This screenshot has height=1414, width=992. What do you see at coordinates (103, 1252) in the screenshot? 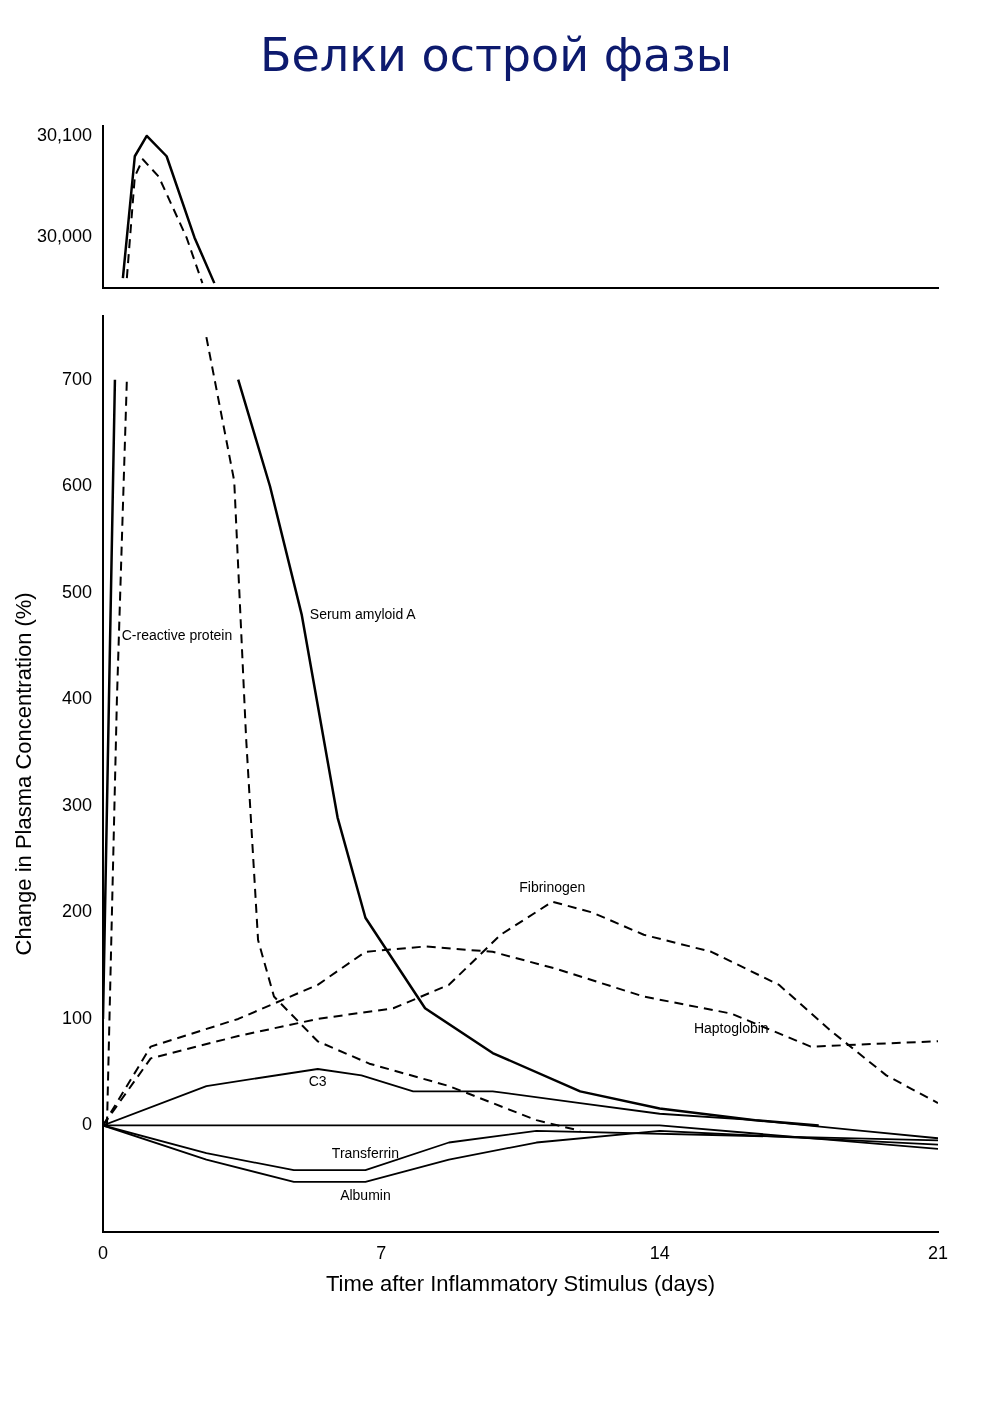
I see `x-tick-label: 0` at bounding box center [103, 1252].